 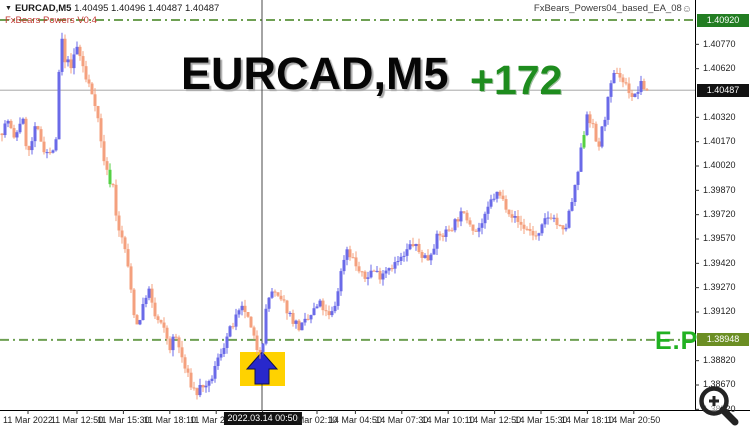 I want to click on price-tick: 1.39420, so click(x=719, y=262).